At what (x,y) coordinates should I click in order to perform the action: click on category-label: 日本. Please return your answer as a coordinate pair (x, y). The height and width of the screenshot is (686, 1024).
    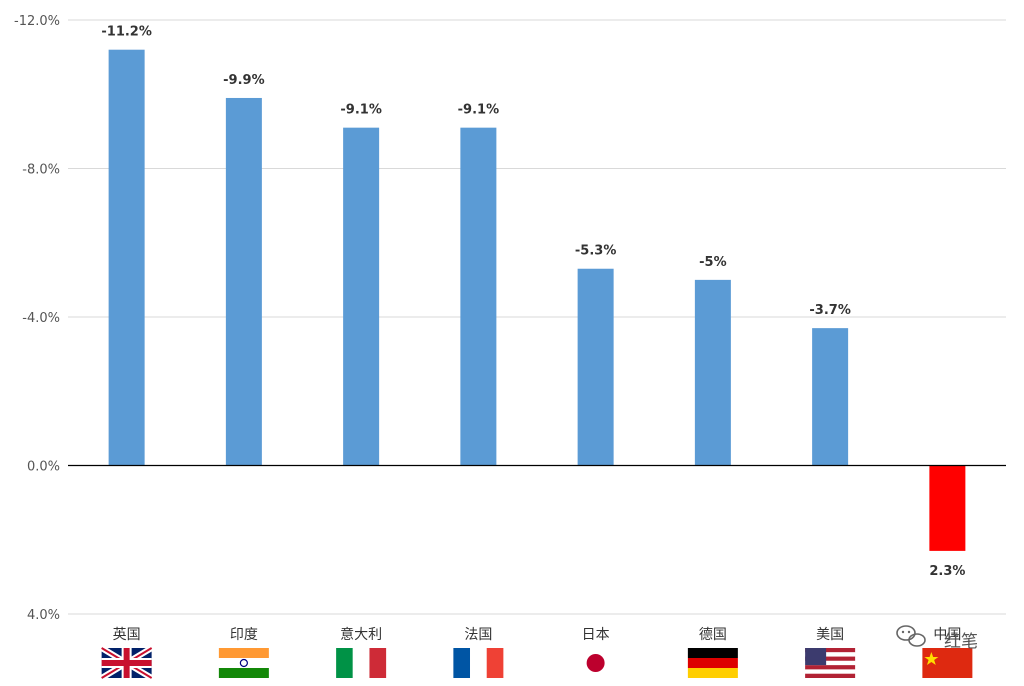
    Looking at the image, I should click on (596, 635).